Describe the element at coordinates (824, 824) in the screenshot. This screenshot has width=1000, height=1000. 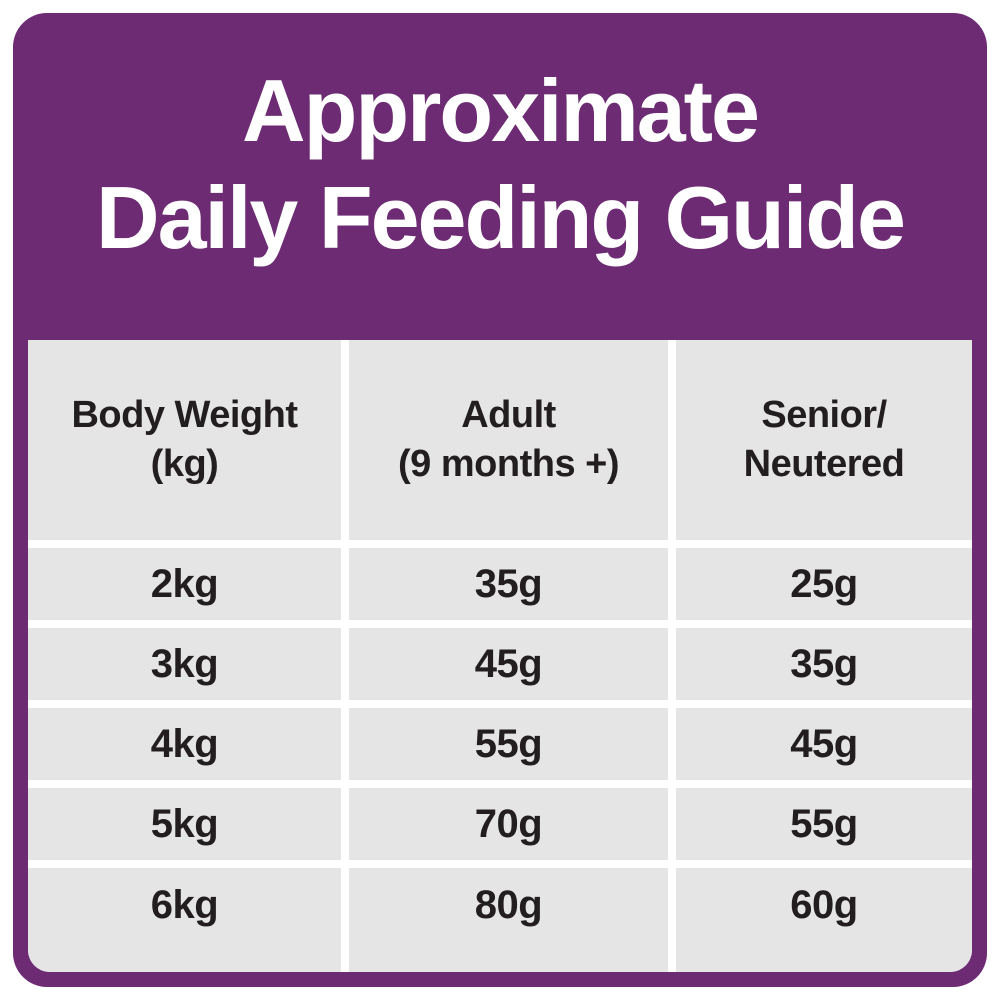
I see `cell-senior-5kg: 55g` at that location.